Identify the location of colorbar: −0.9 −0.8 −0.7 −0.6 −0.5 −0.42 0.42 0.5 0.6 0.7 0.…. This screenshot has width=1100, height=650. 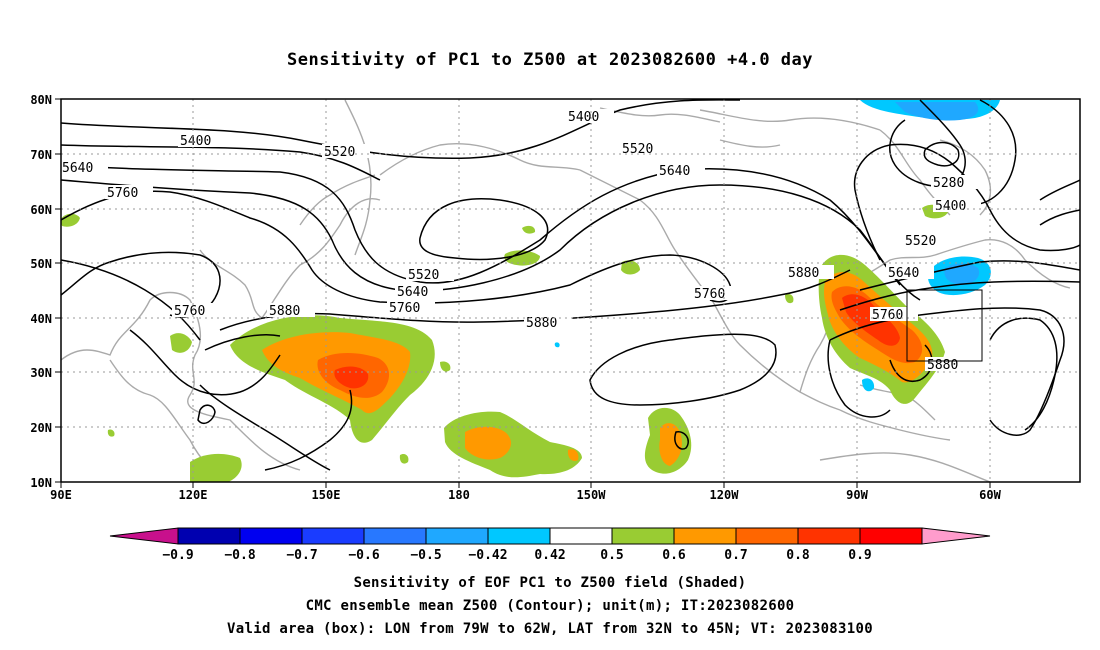
(550, 545).